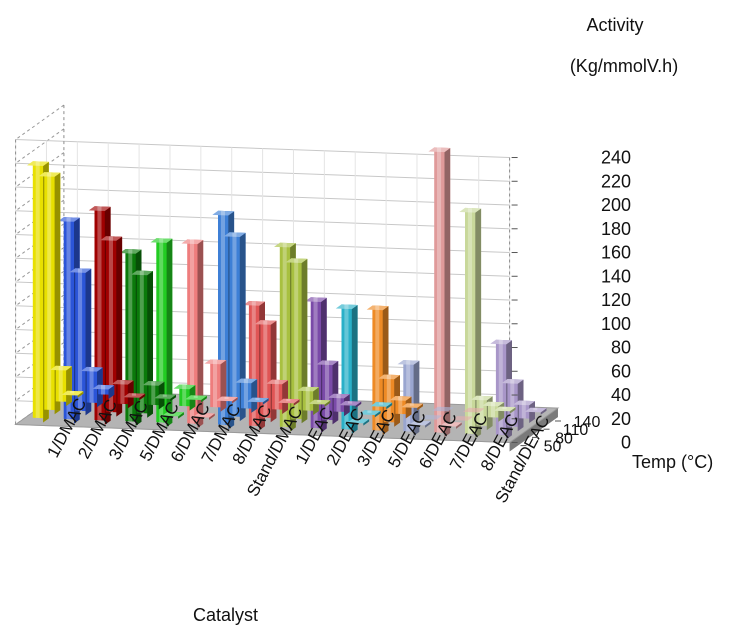 This screenshot has height=634, width=741. Describe the element at coordinates (621, 395) in the screenshot. I see `y-tick-label: 40` at that location.